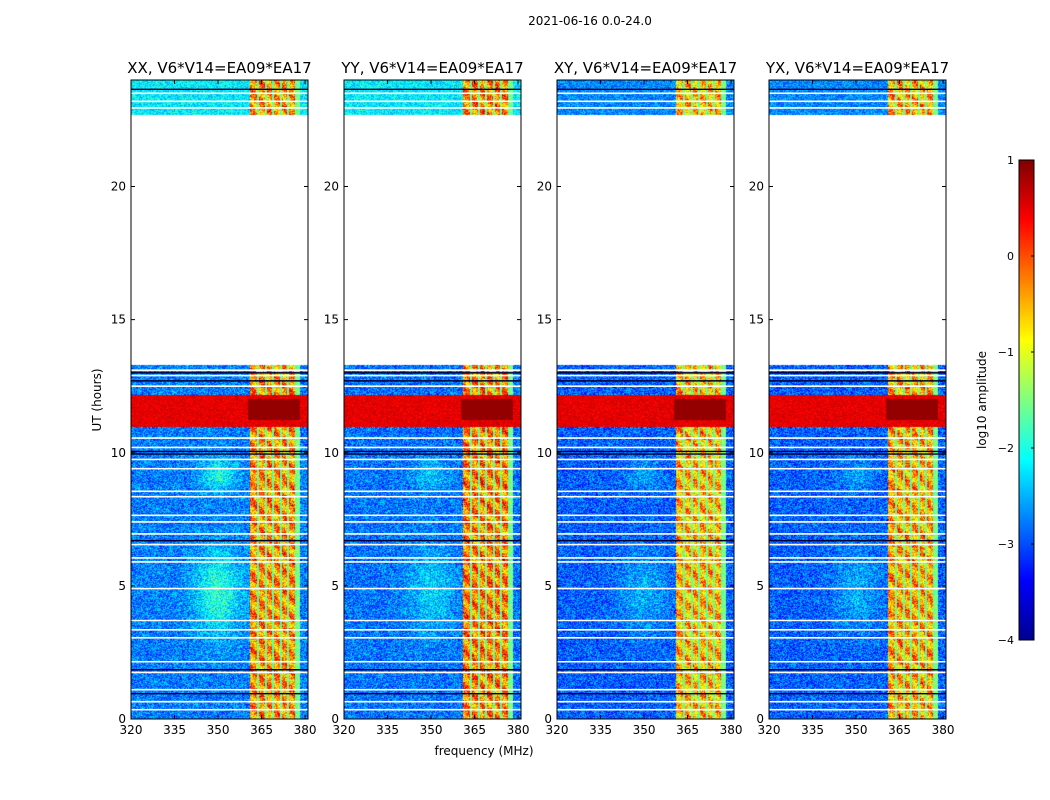 The image size is (1050, 800). Describe the element at coordinates (1006, 448) in the screenshot. I see `colorbar-tick-label: −2` at that location.